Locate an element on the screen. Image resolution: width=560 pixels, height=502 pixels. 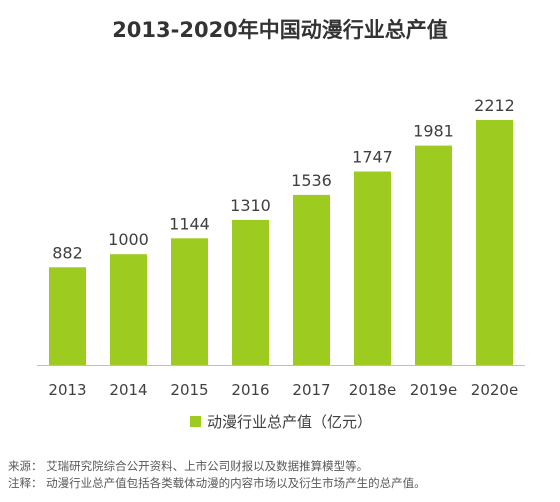
x-tick-label-2014: 2014 is located at coordinates (128, 390).